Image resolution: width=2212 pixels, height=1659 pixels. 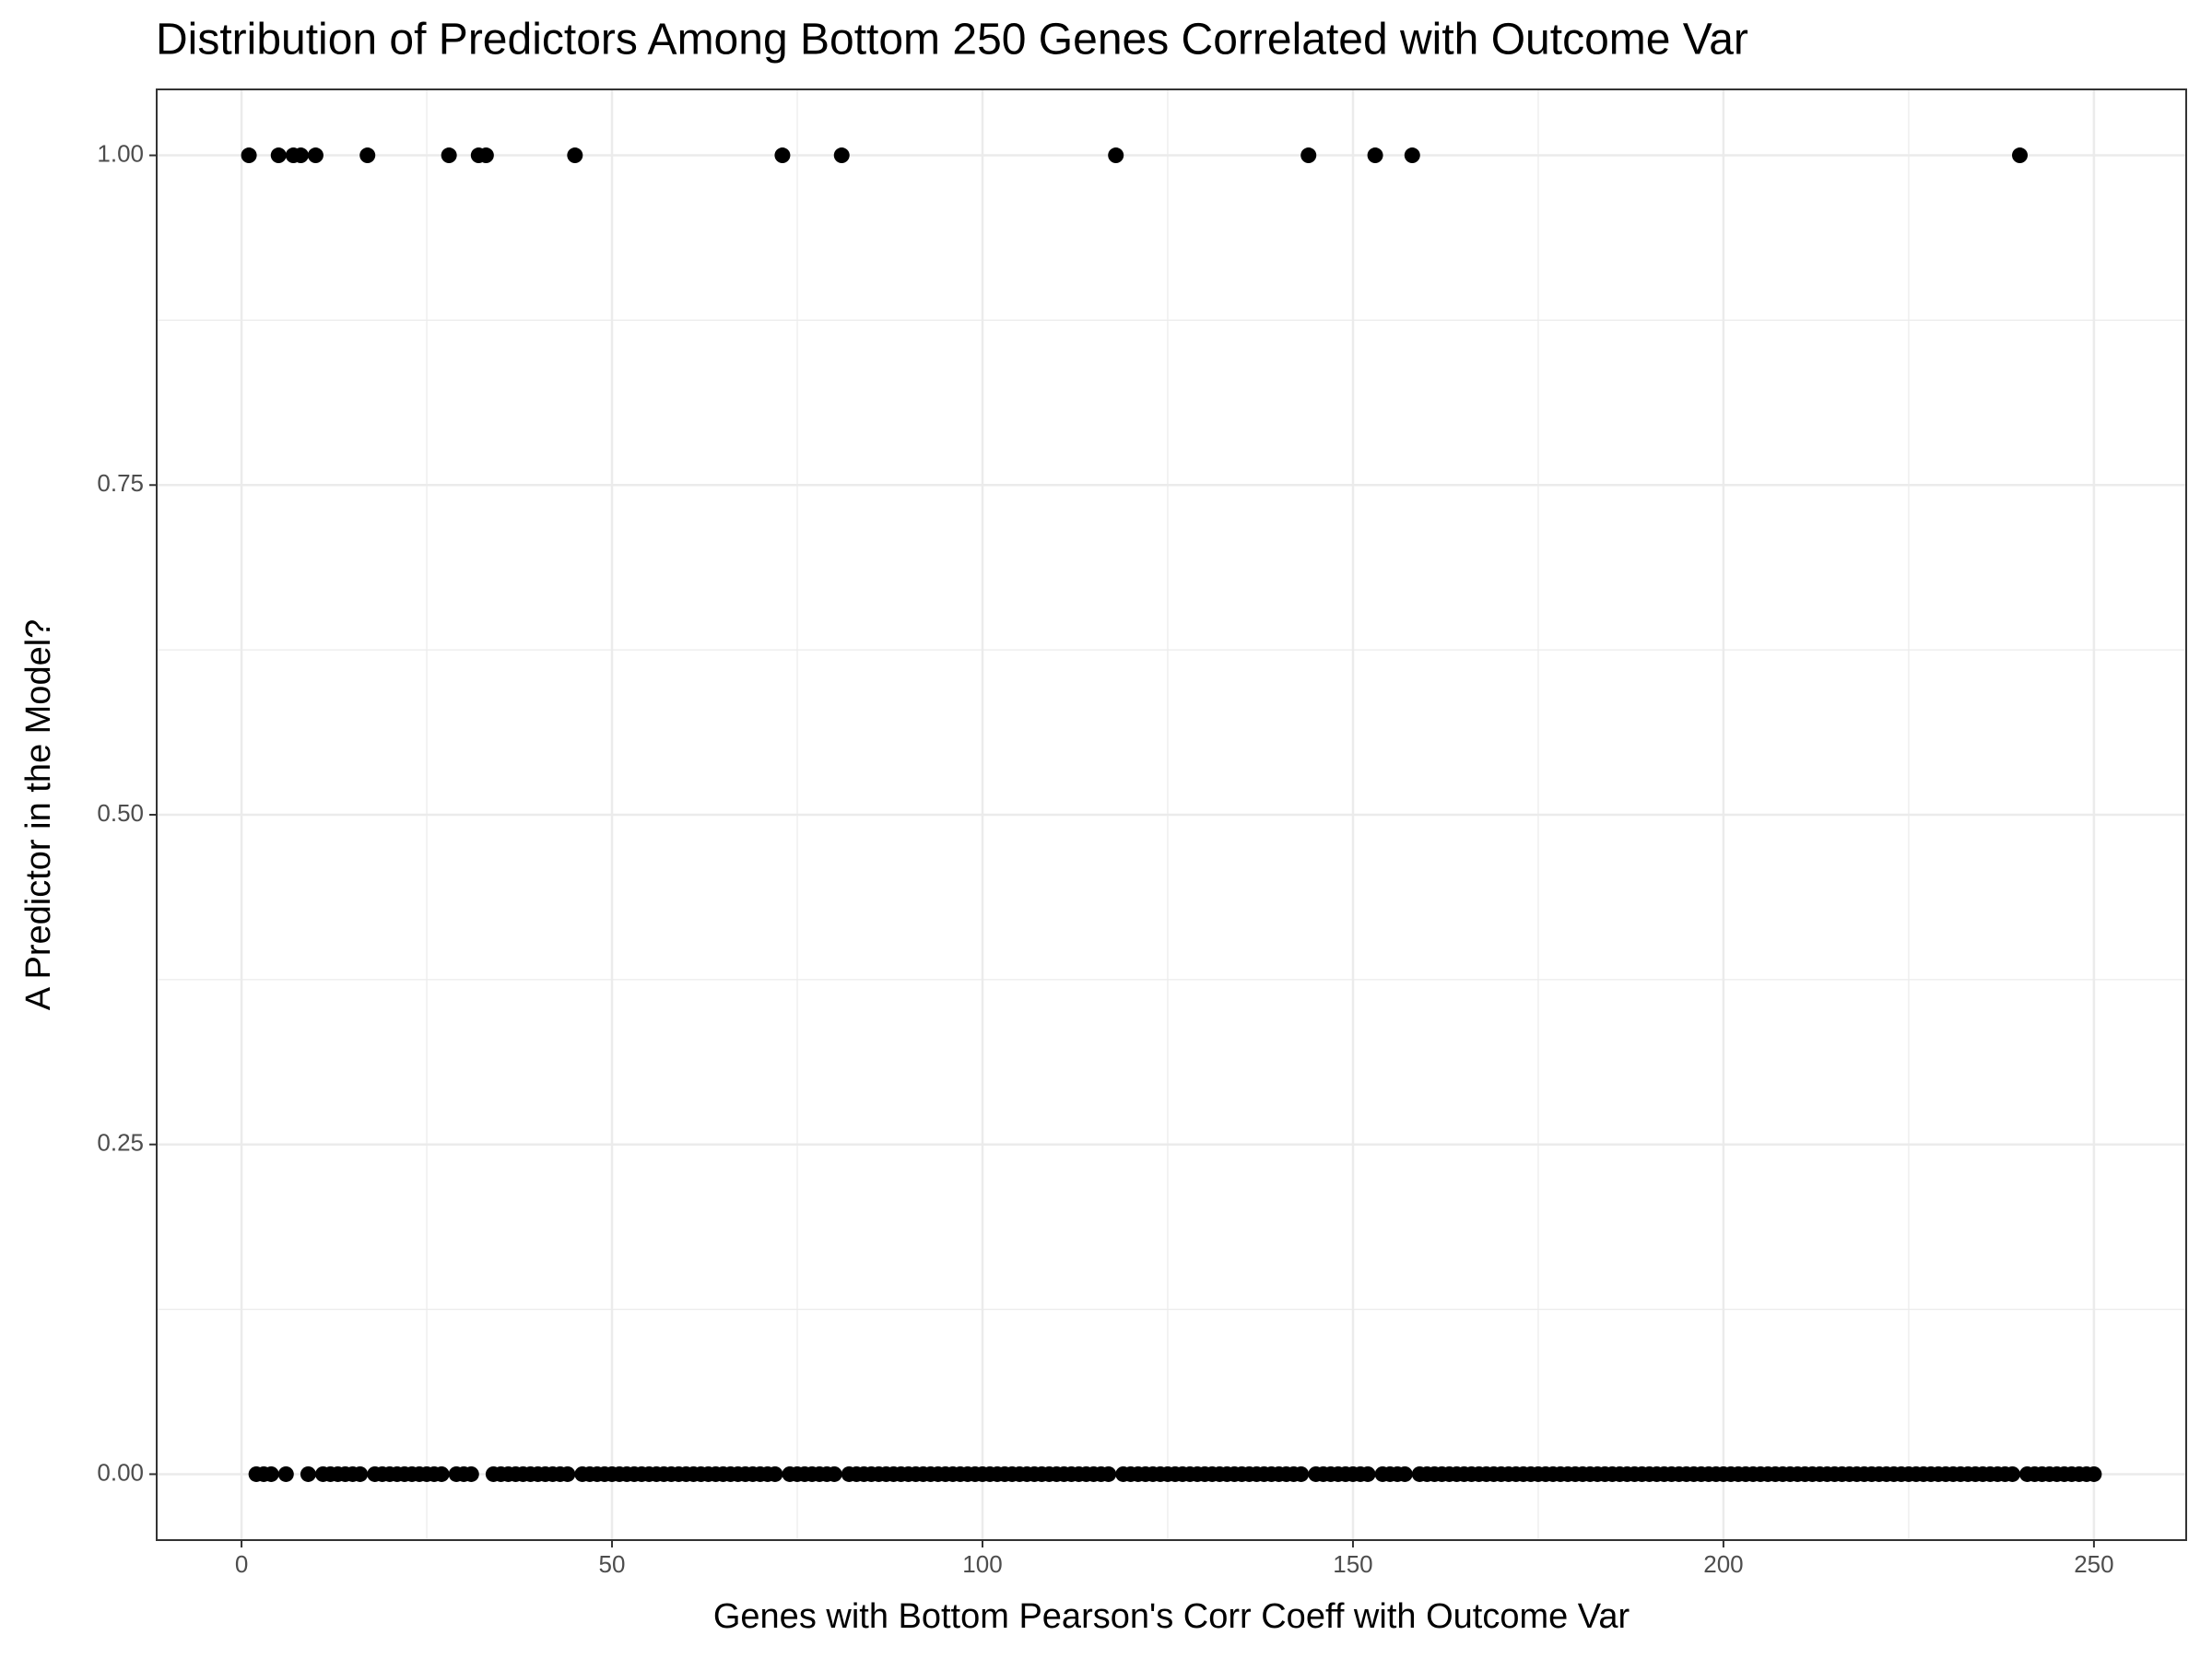 What do you see at coordinates (120, 1472) in the screenshot?
I see `y-tick-label: 0.00` at bounding box center [120, 1472].